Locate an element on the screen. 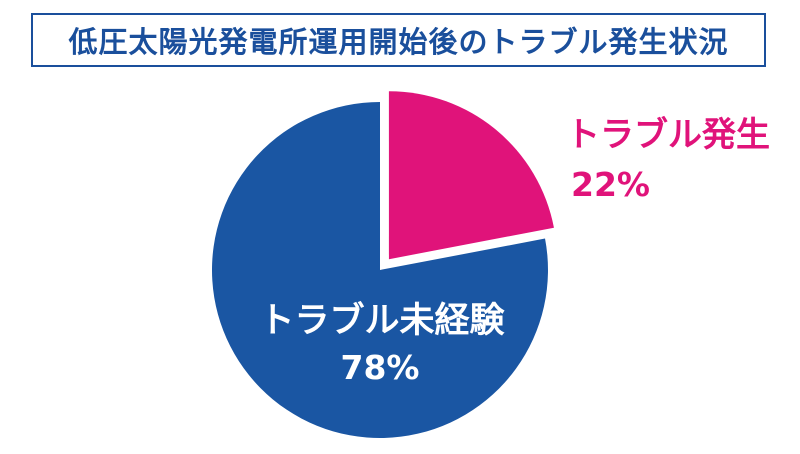 The image size is (800, 454). slice-value-no-trouble: 78% is located at coordinates (380, 367).